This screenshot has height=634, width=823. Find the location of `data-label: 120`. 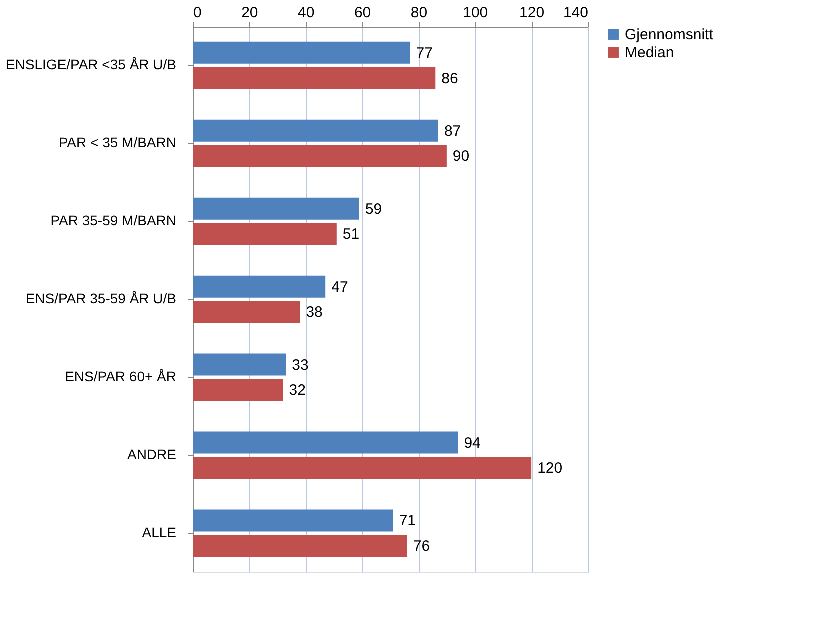

data-label: 120 is located at coordinates (550, 469).